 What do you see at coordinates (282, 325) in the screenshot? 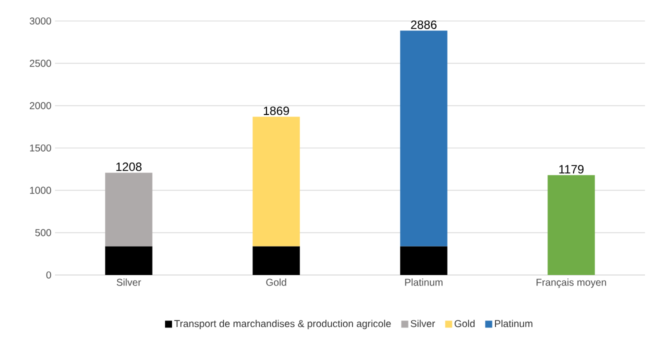
I see `legend-label: Transport de marchandises & production agricole` at bounding box center [282, 325].